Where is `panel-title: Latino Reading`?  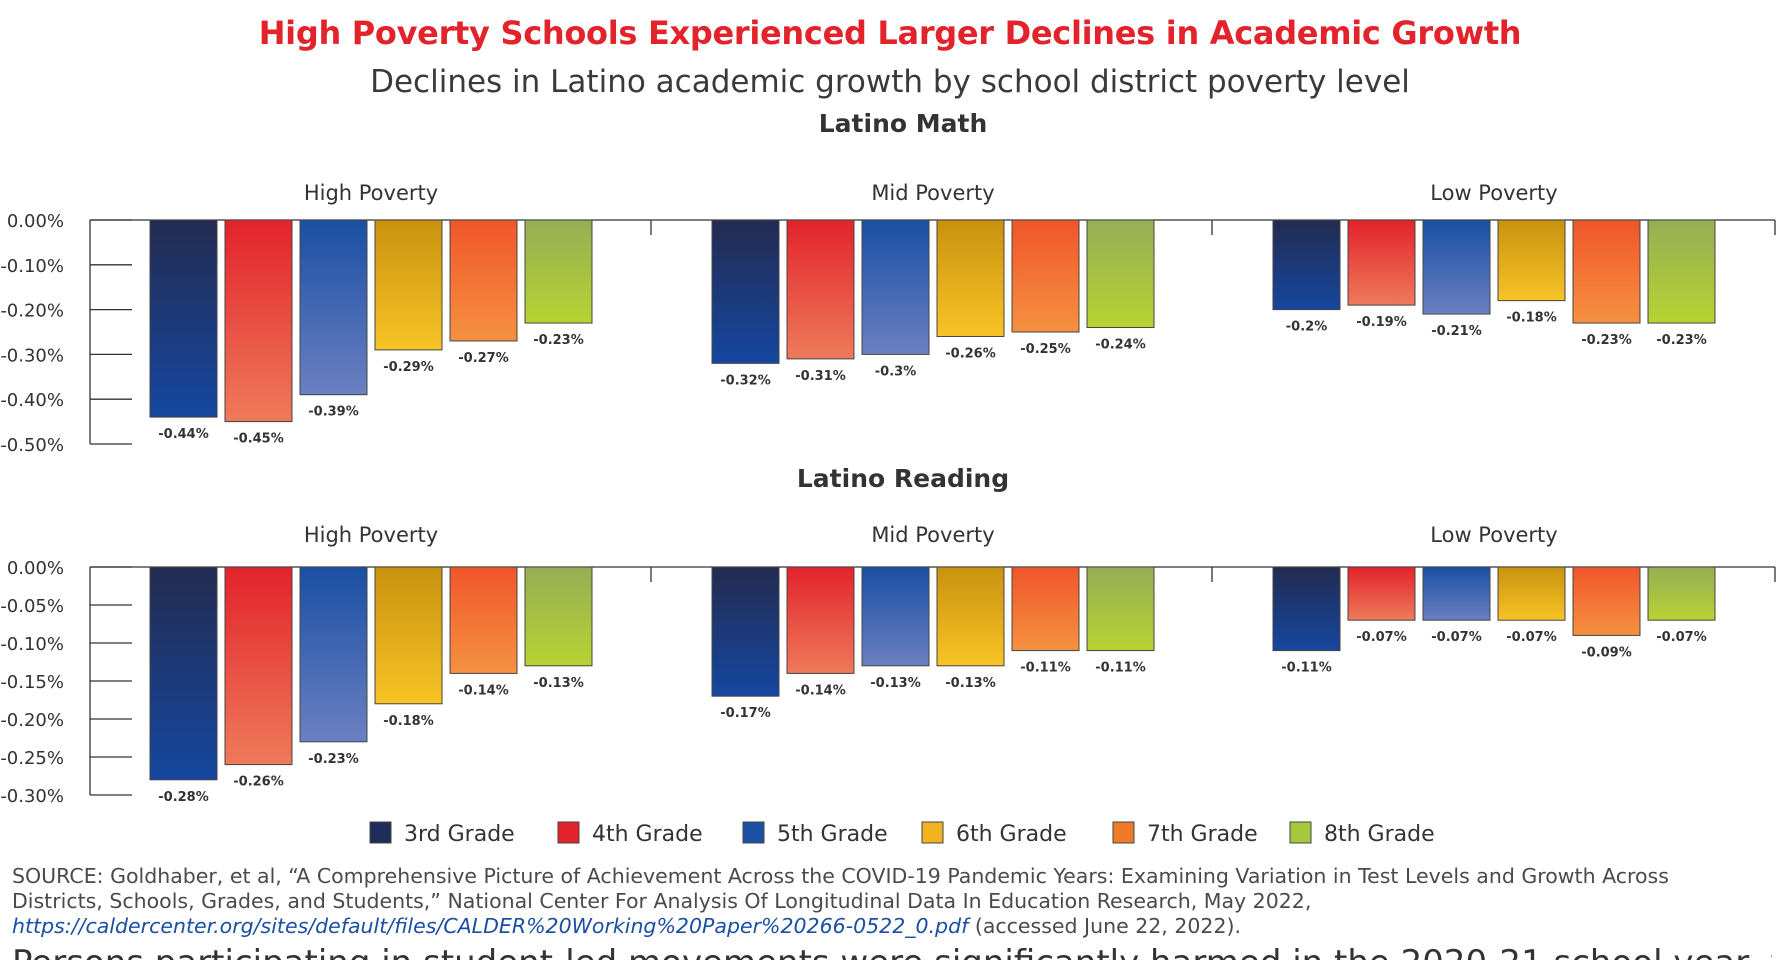 panel-title: Latino Reading is located at coordinates (903, 478).